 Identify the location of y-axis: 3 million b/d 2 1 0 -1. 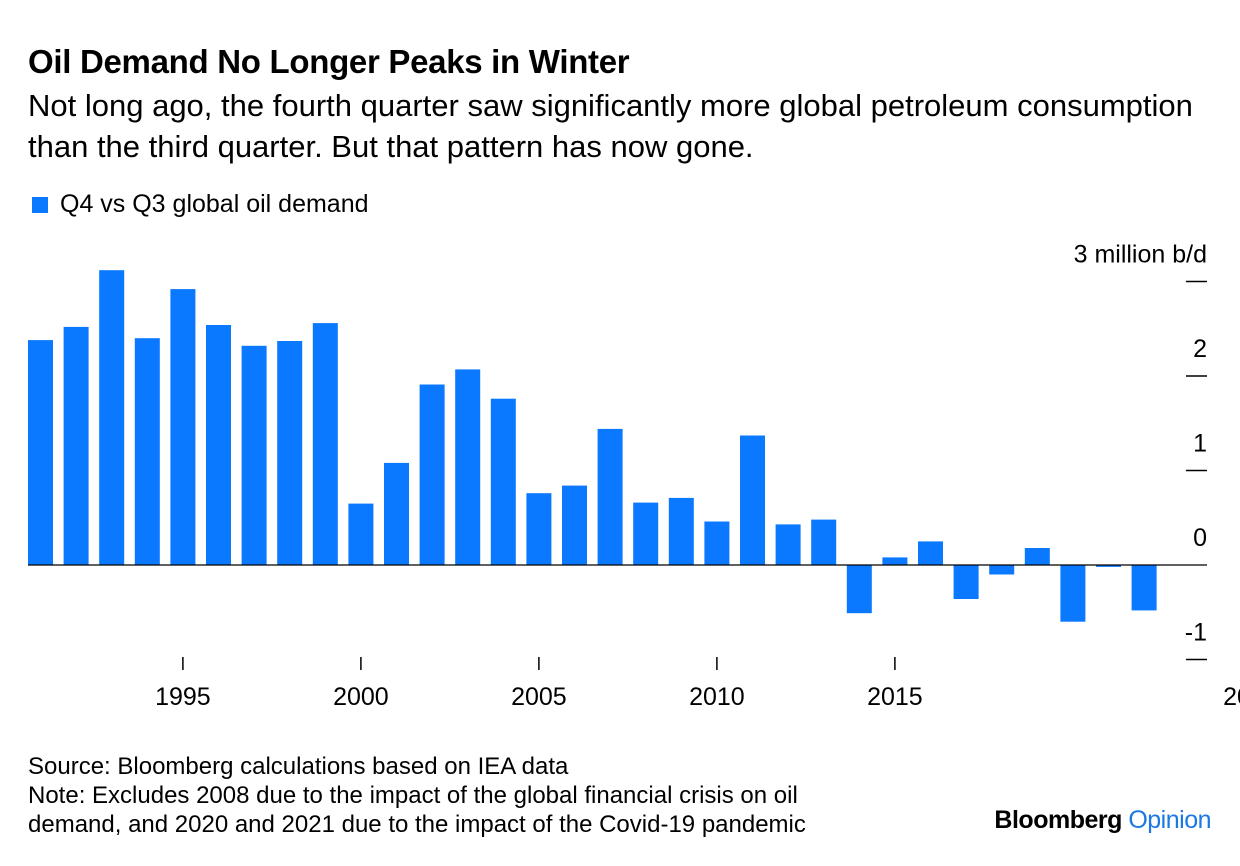
(1140, 451).